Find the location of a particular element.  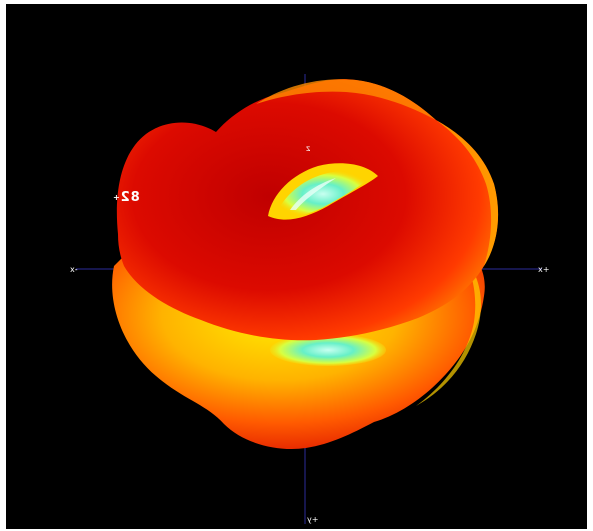

x-pos-axis-label: +x is located at coordinates (544, 269).